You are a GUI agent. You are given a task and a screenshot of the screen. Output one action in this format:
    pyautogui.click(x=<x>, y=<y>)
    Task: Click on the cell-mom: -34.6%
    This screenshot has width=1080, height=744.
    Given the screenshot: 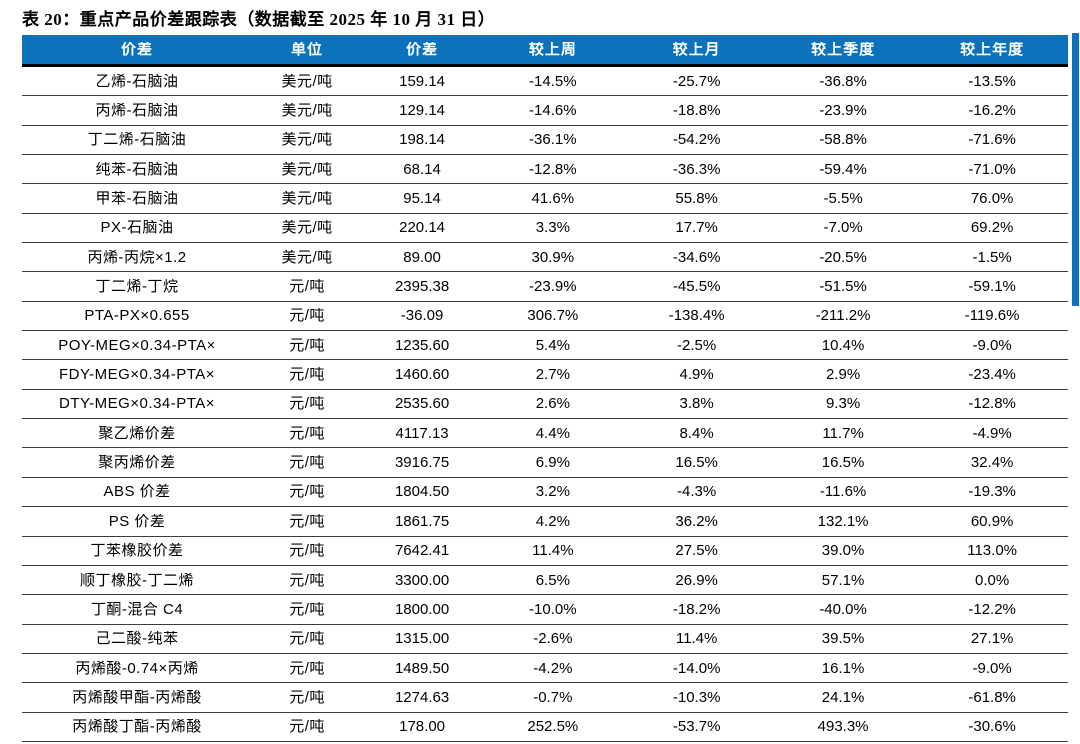 What is the action you would take?
    pyautogui.click(x=696, y=257)
    